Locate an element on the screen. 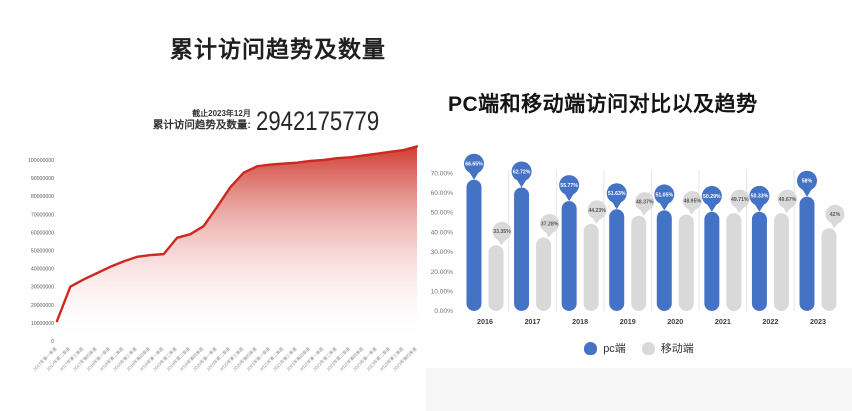 The height and width of the screenshot is (411, 852). cumulative-stat-labels: 截止2023年12月 累计访问趋势及数量: is located at coordinates (202, 121).